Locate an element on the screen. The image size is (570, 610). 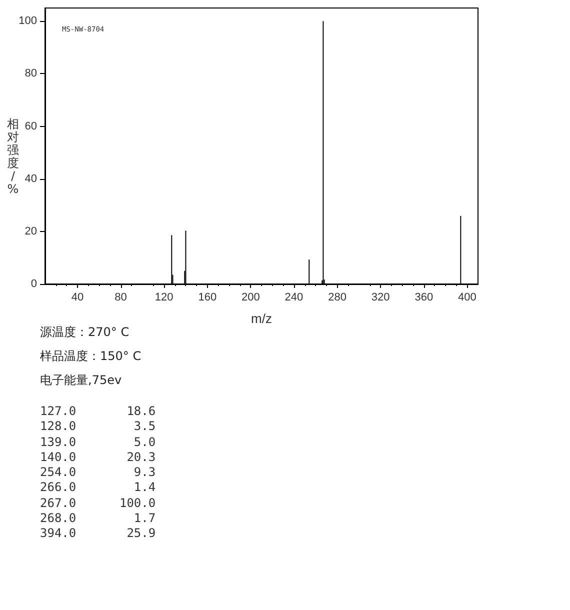
text: 电子能量,75ev is located at coordinates (81, 380).